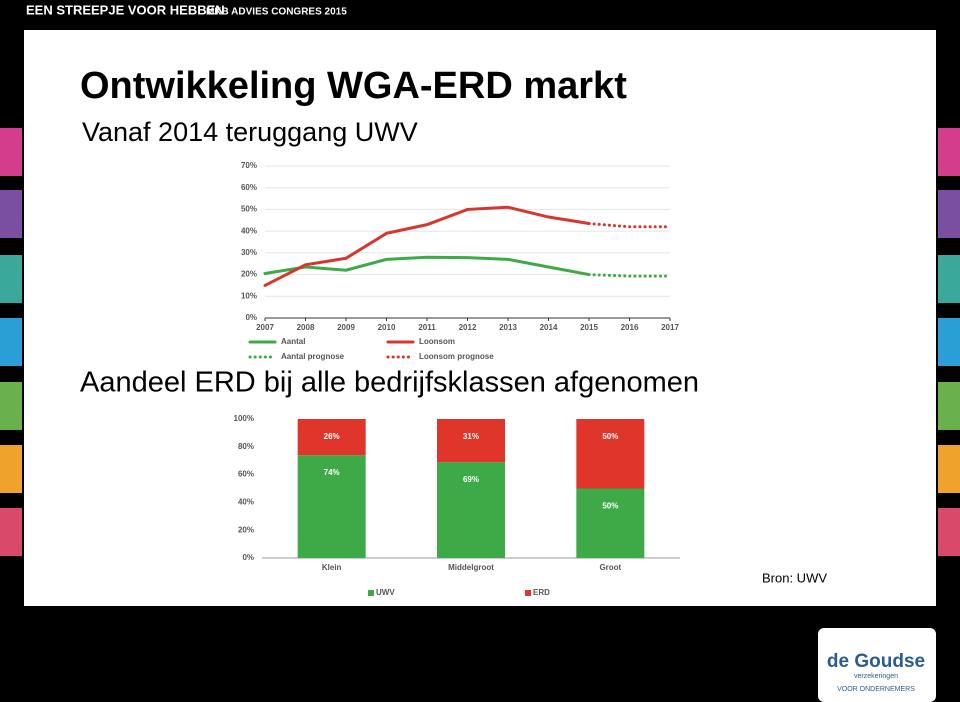  What do you see at coordinates (353, 86) in the screenshot?
I see `slide-title: Ontwikkeling WGA-ERD markt` at bounding box center [353, 86].